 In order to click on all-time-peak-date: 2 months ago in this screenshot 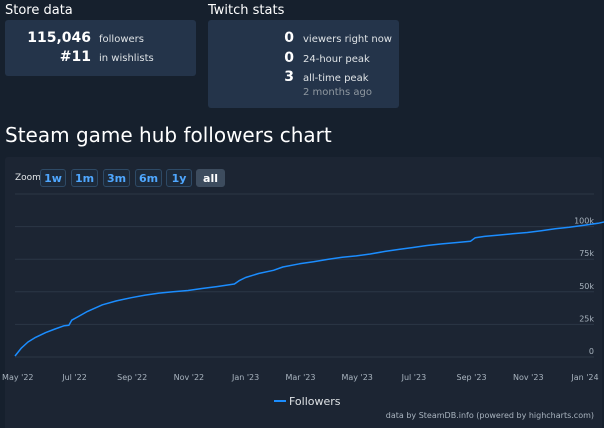, I will do `click(337, 92)`.